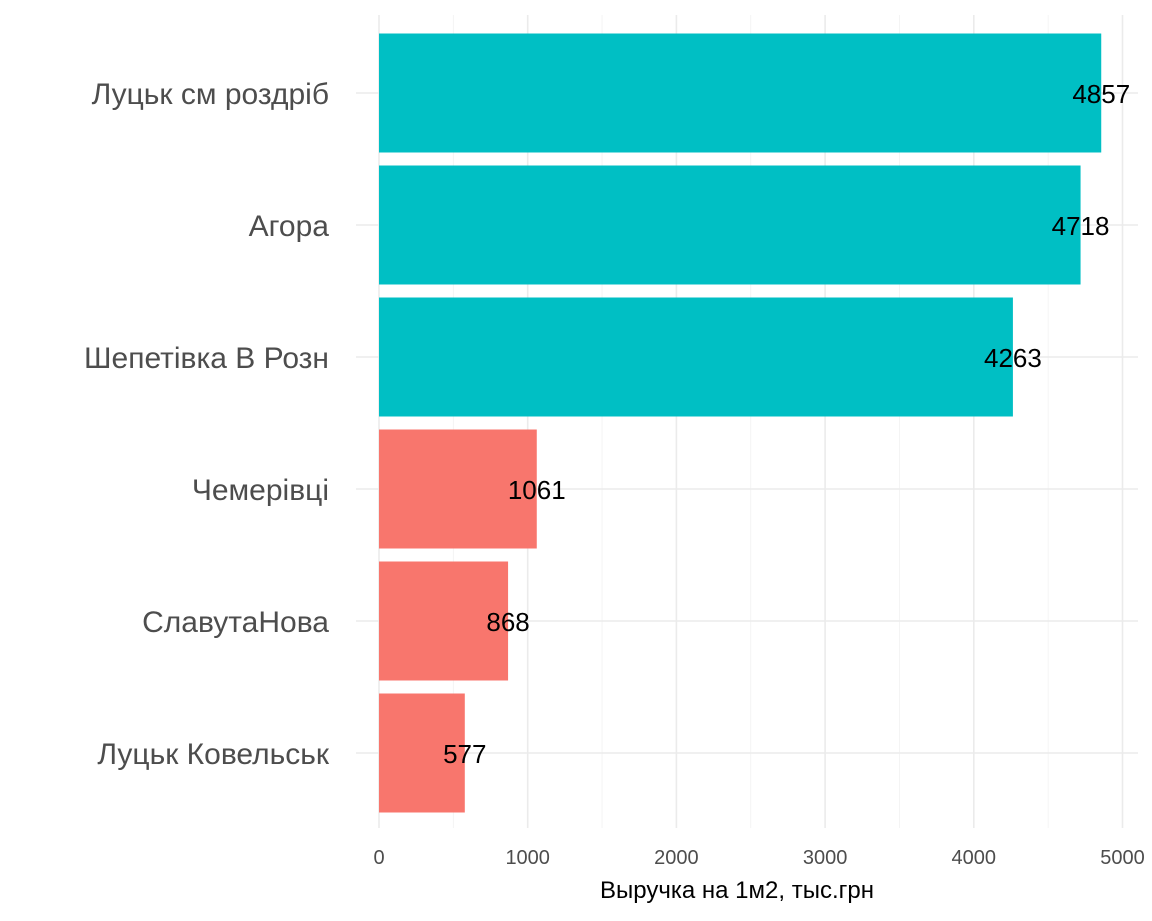 The image size is (1152, 921). I want to click on data-label: 868, so click(507, 622).